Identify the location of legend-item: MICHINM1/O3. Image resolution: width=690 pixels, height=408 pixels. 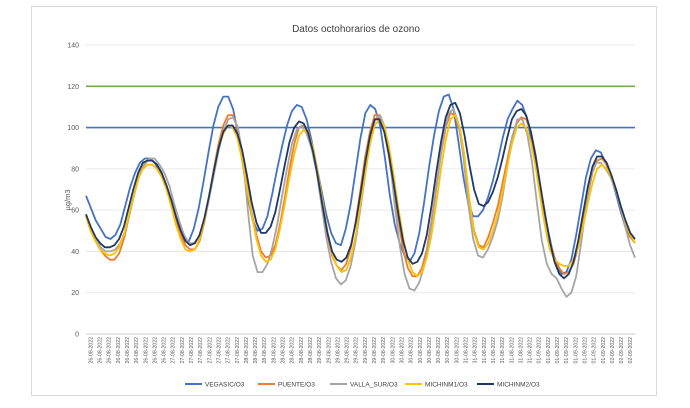
(436, 384).